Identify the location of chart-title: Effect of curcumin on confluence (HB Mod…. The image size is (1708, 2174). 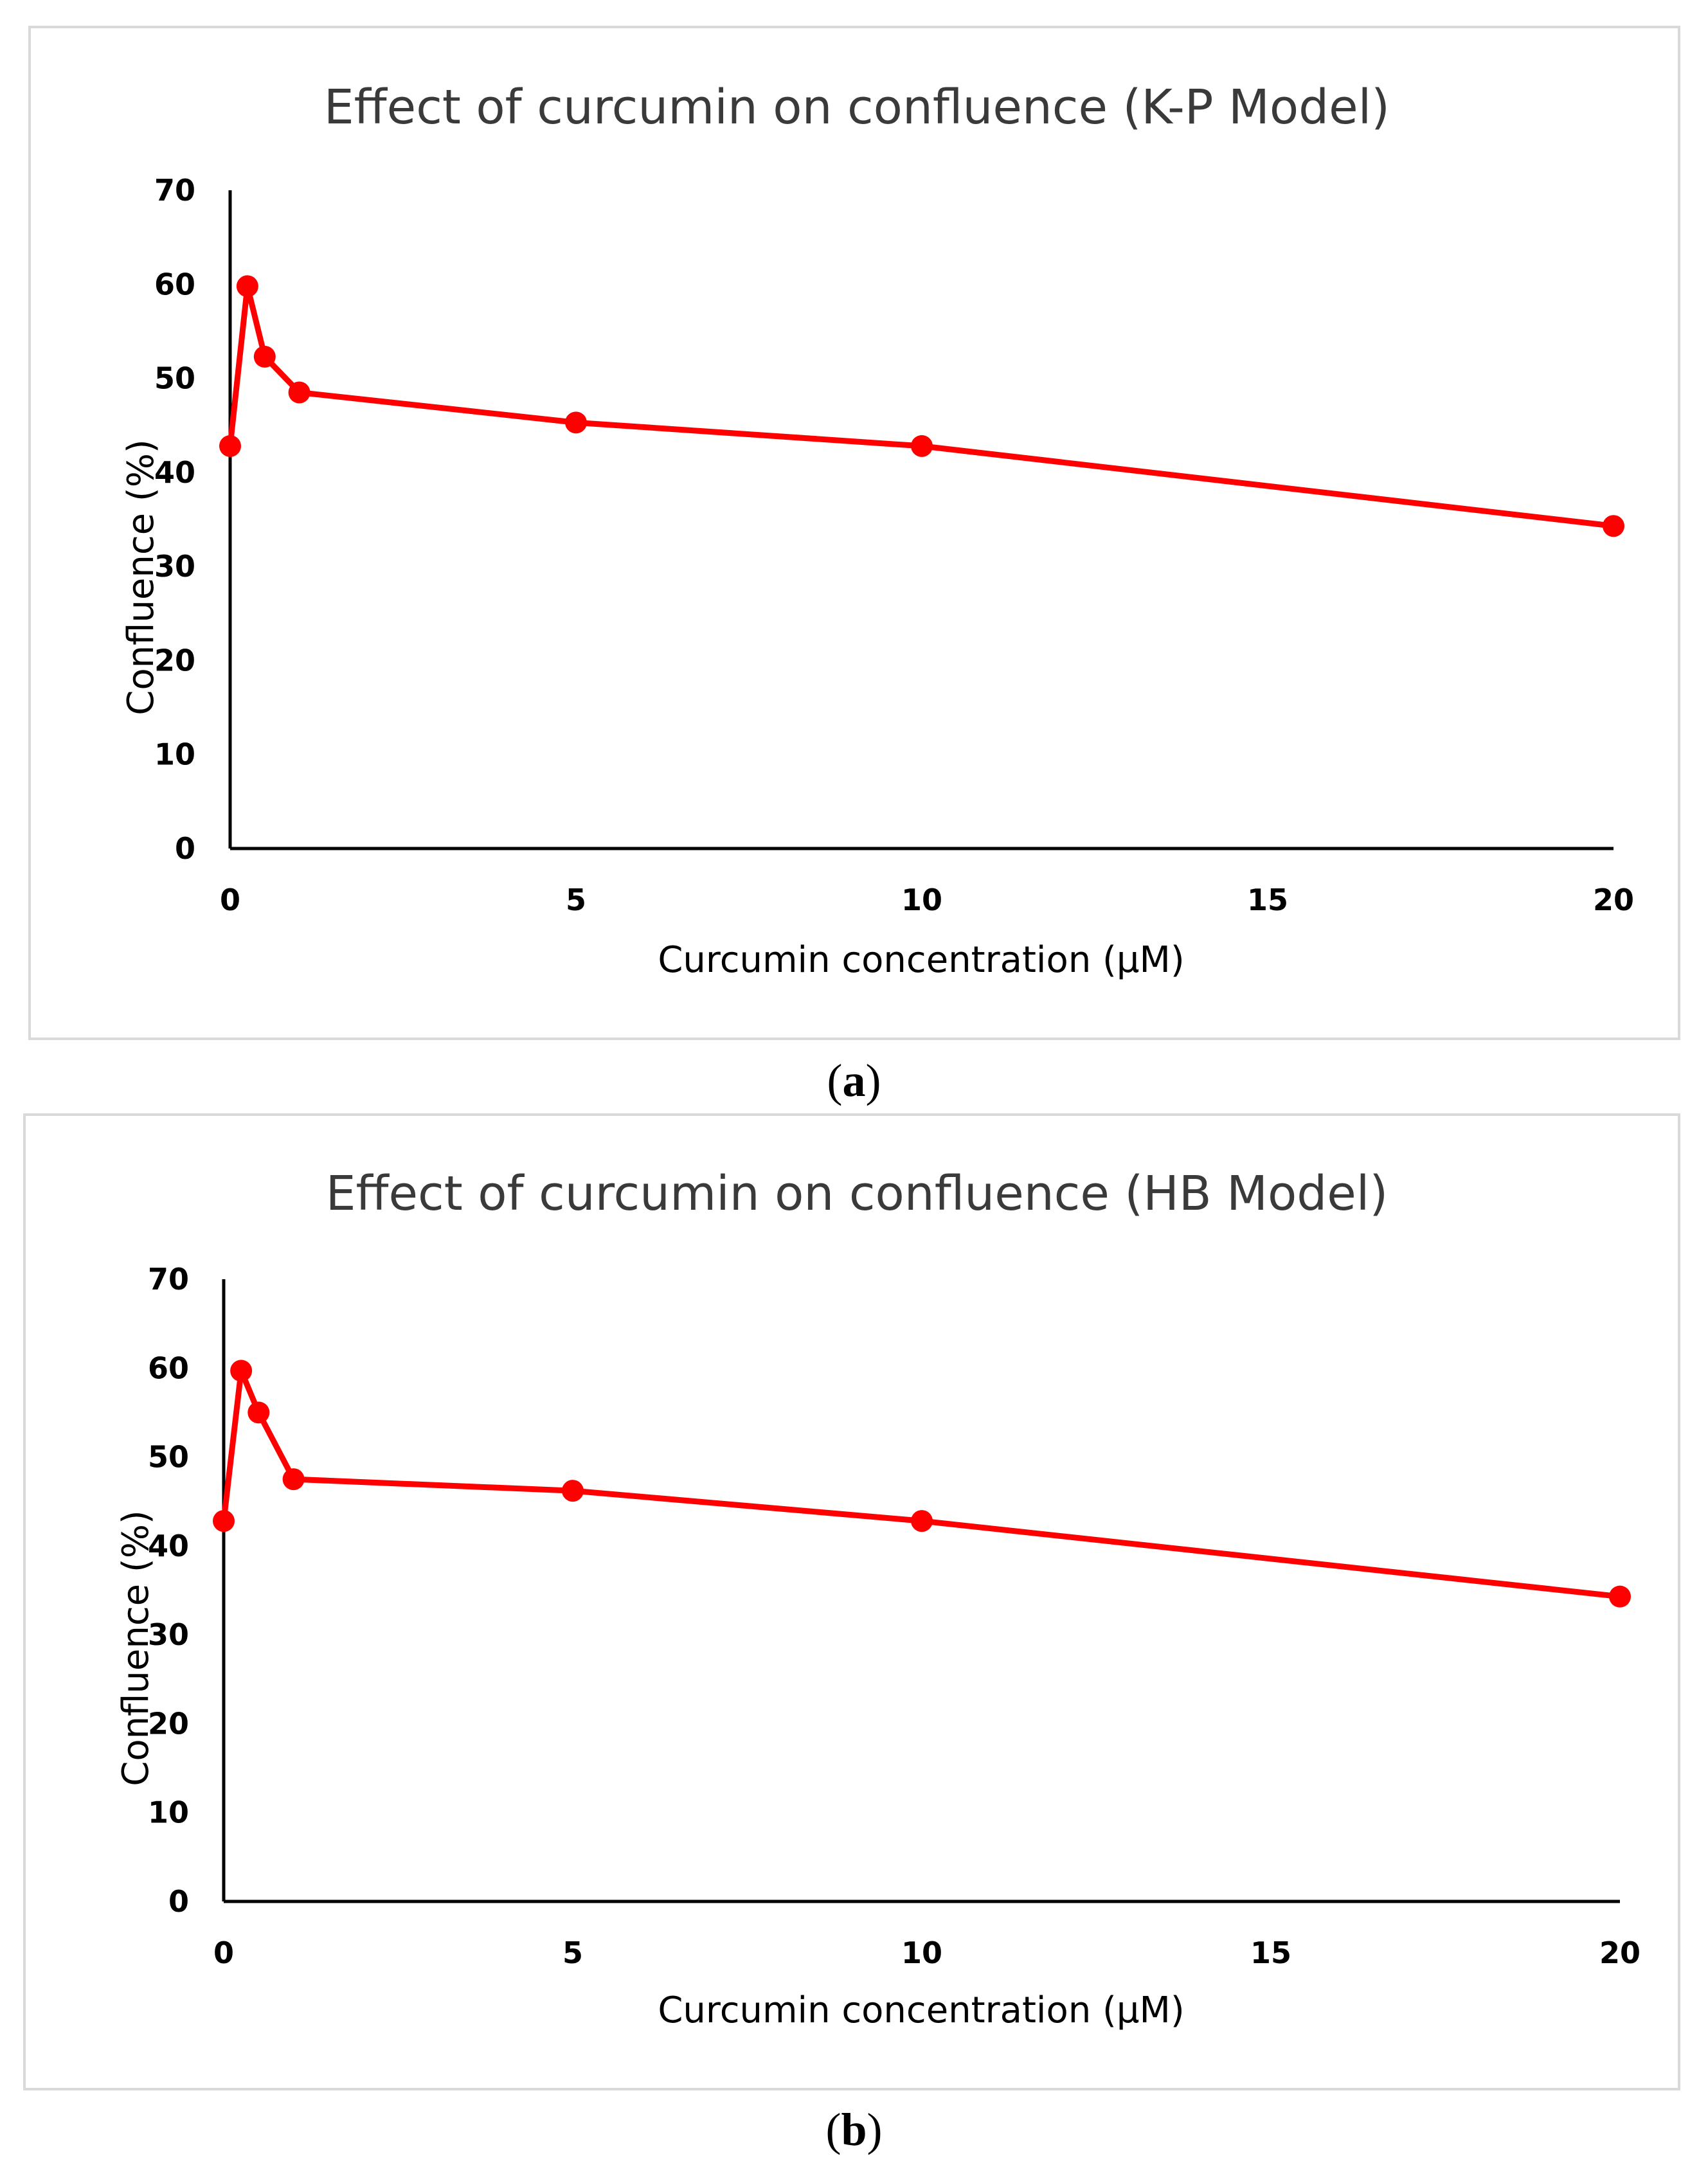
(857, 1193).